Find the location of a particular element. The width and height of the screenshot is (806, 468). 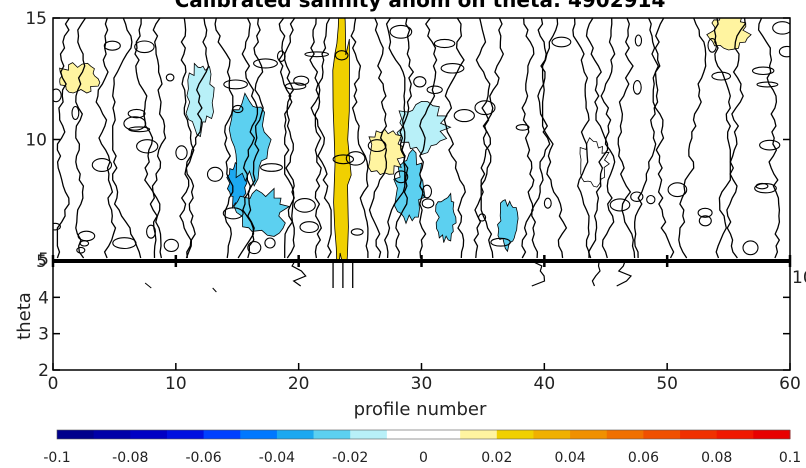

colorbar-label-6: 0.02 is located at coordinates (496, 458).